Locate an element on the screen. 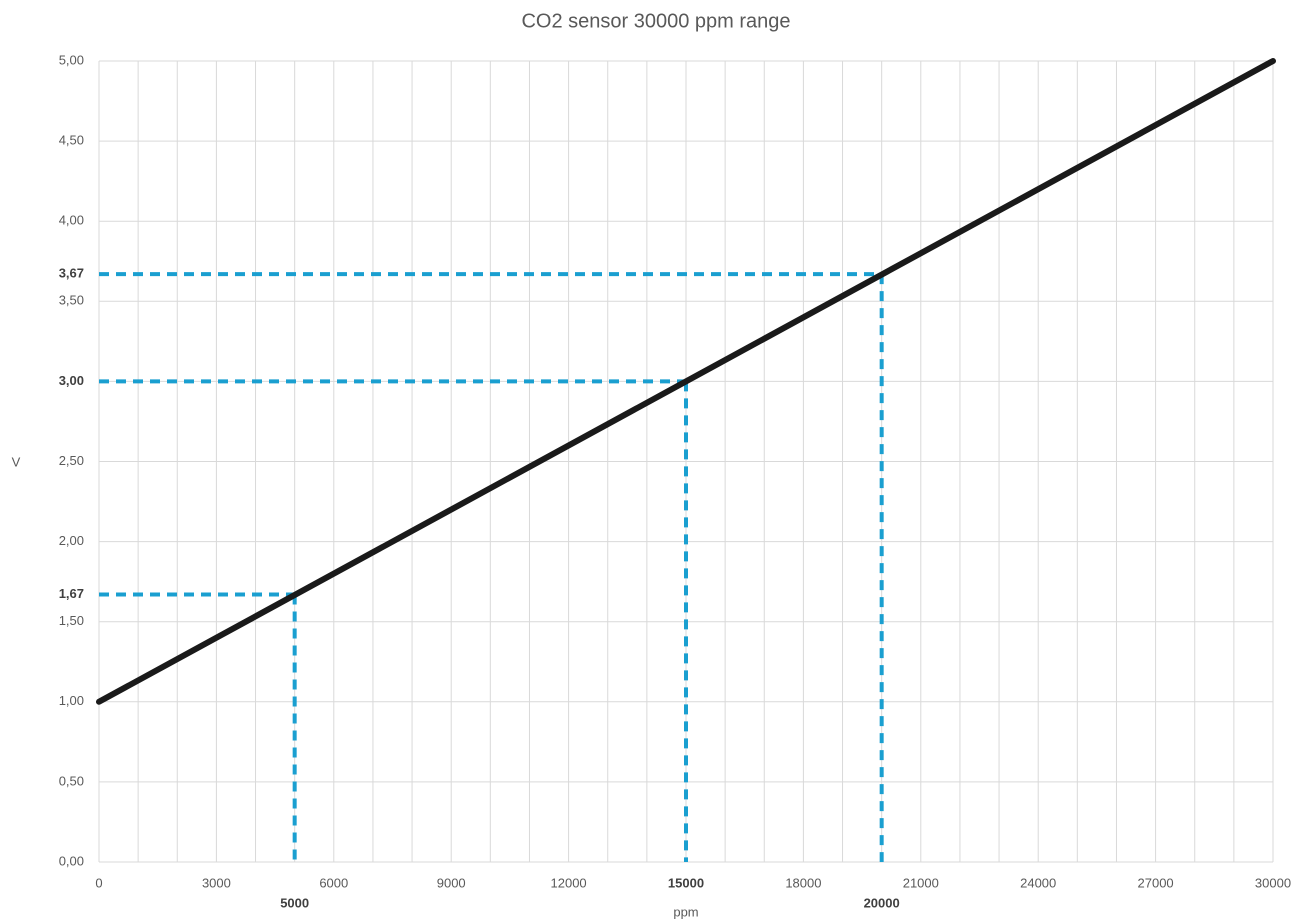 The height and width of the screenshot is (924, 1311). y-tick-label: 2,50 is located at coordinates (71, 460).